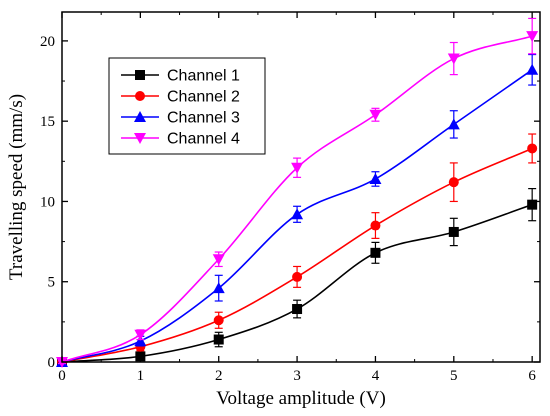 Image resolution: width=550 pixels, height=416 pixels. I want to click on y-axis-label: Travelling speed (mm/s), so click(16, 187).